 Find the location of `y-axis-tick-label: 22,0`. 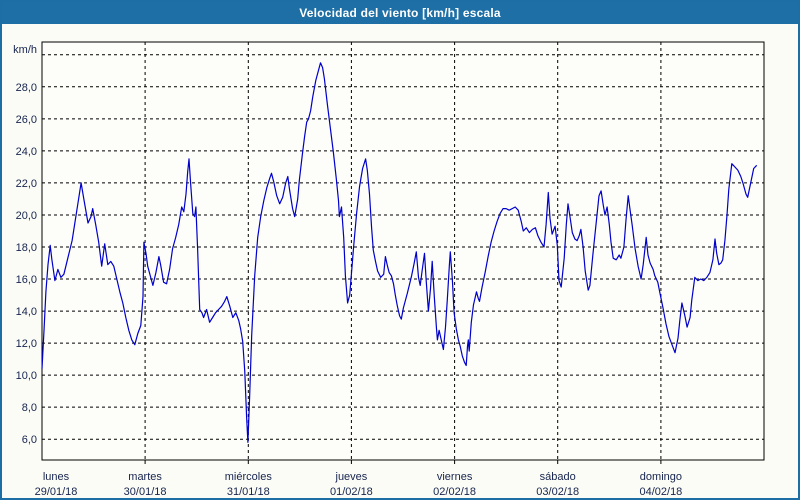

y-axis-tick-label: 22,0 is located at coordinates (26, 184).